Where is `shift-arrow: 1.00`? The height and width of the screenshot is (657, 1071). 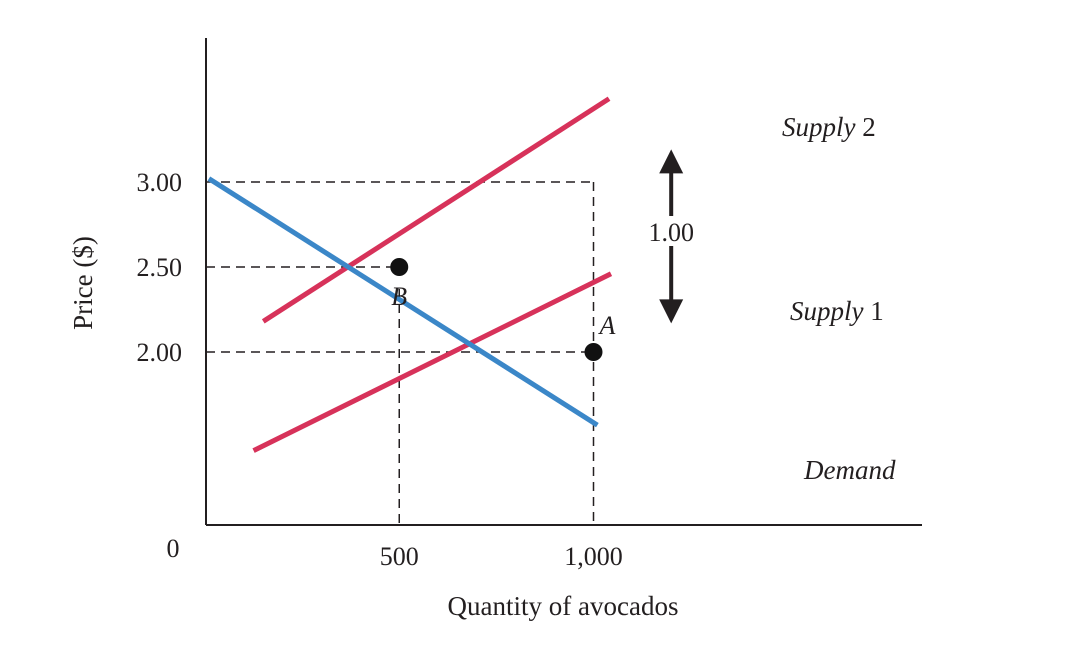 shift-arrow: 1.00 is located at coordinates (671, 236).